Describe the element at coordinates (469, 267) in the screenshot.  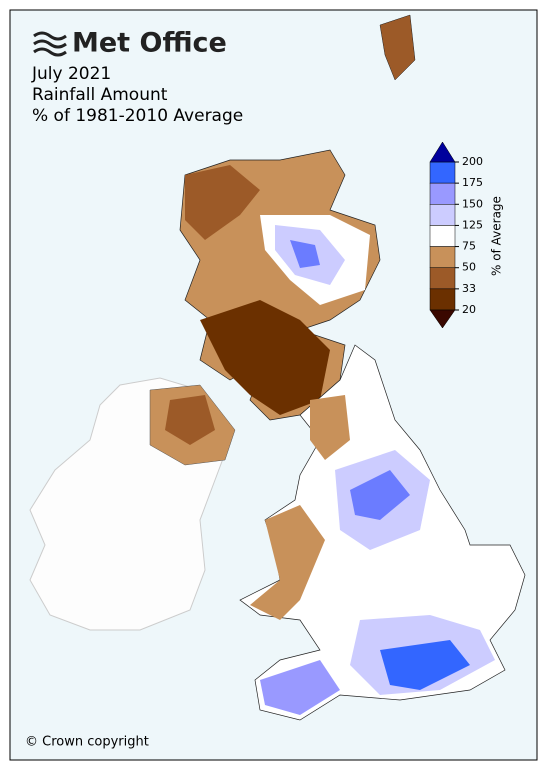
I see `legend-tick-label: 50` at that location.